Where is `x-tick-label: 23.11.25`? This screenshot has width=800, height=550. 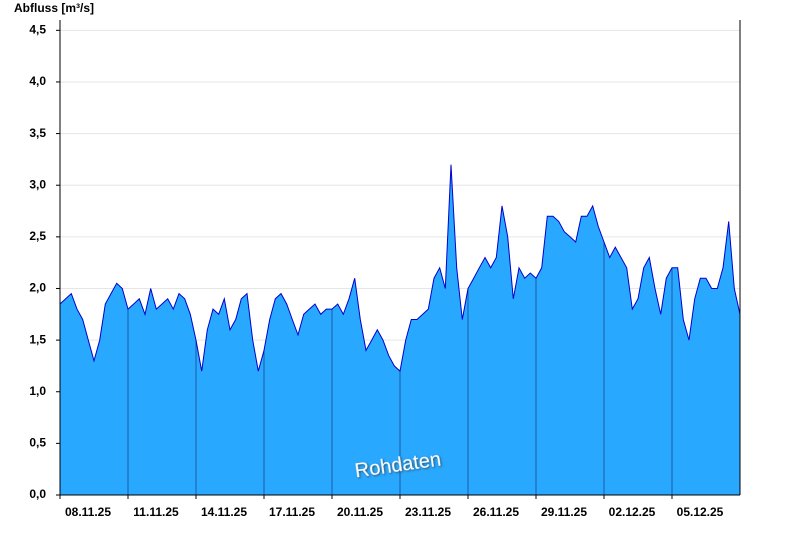
x-tick-label: 23.11.25 is located at coordinates (428, 512).